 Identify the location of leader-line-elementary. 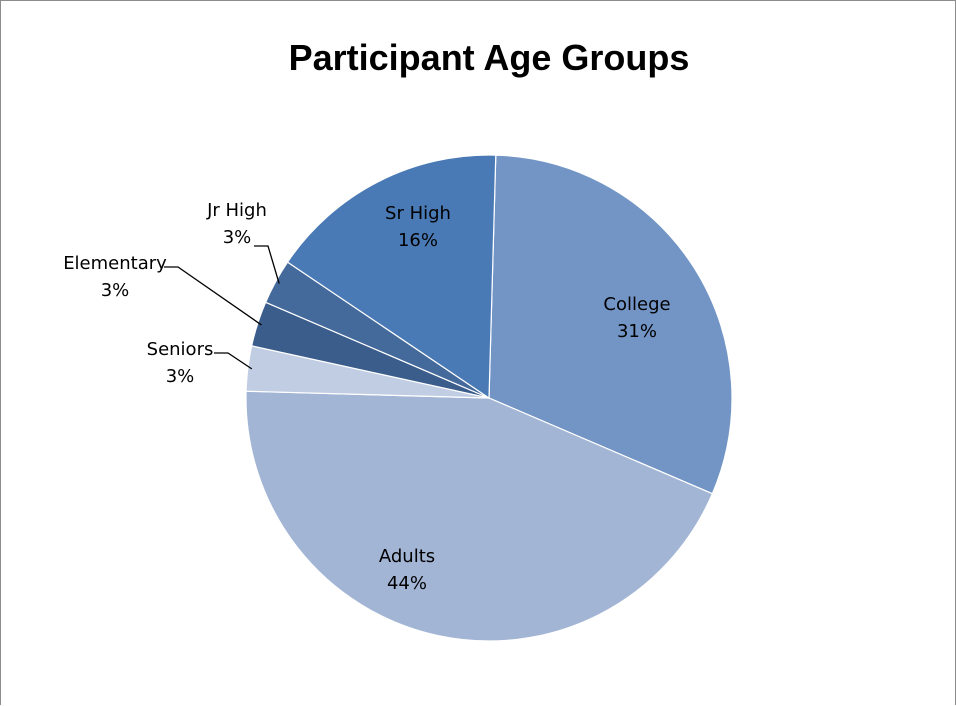
(213, 296).